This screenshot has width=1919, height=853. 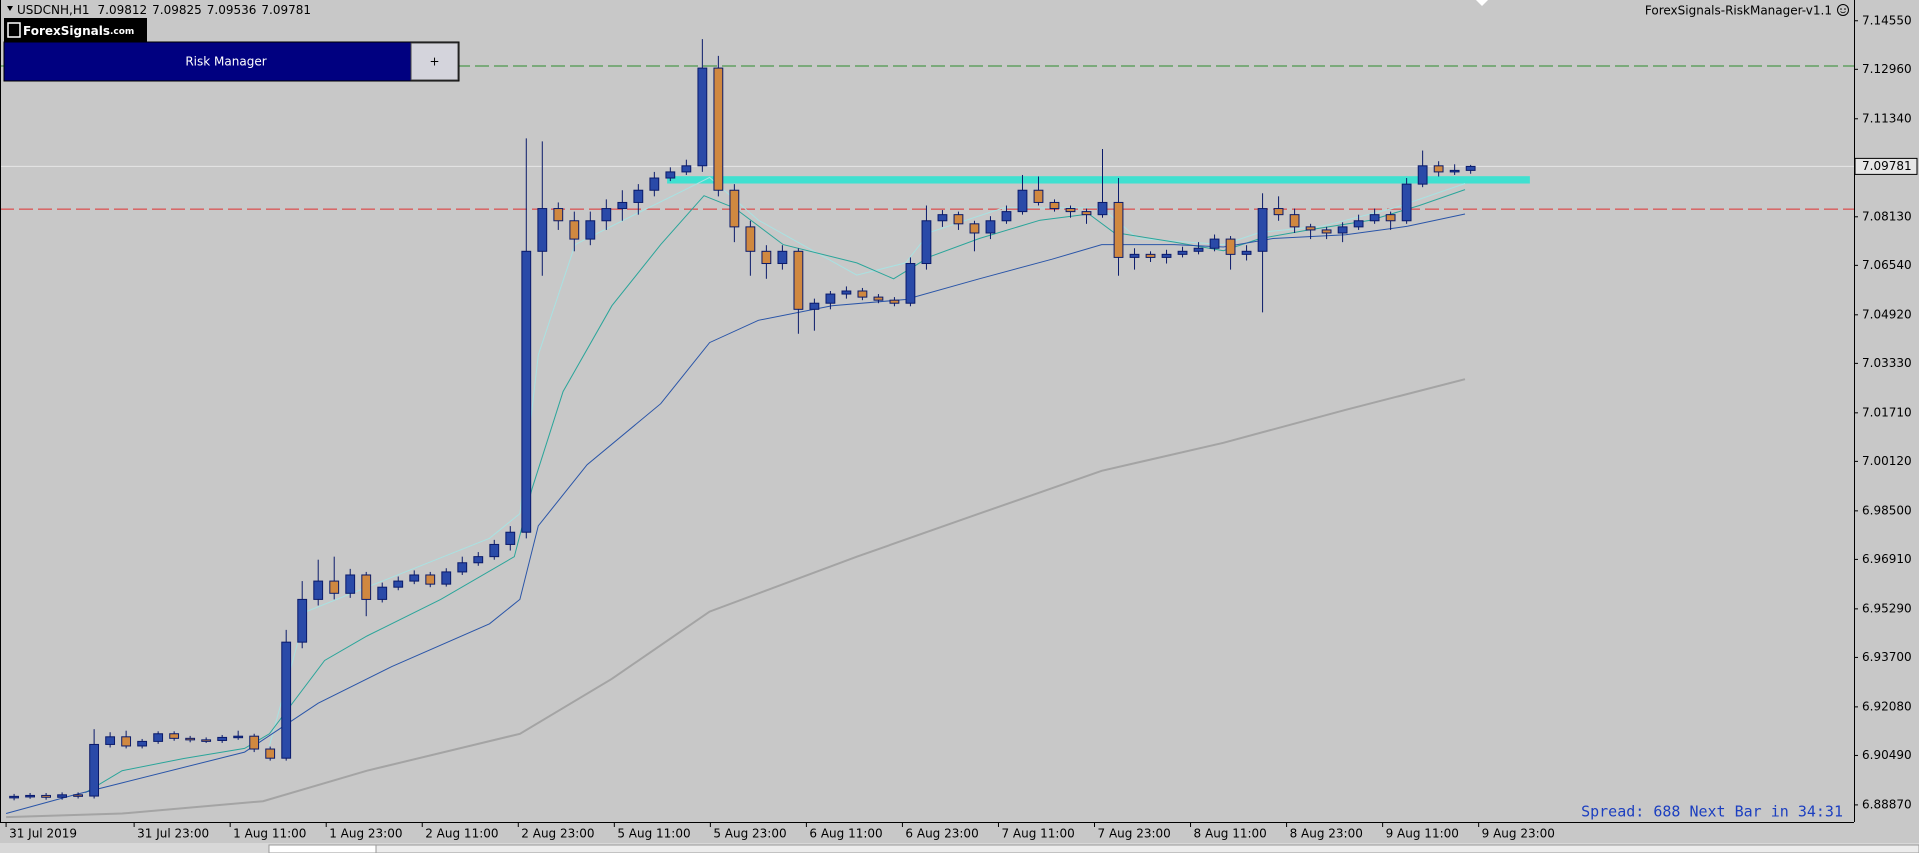 I want to click on x-tick-label: 8 Aug 23:00, so click(x=1326, y=834).